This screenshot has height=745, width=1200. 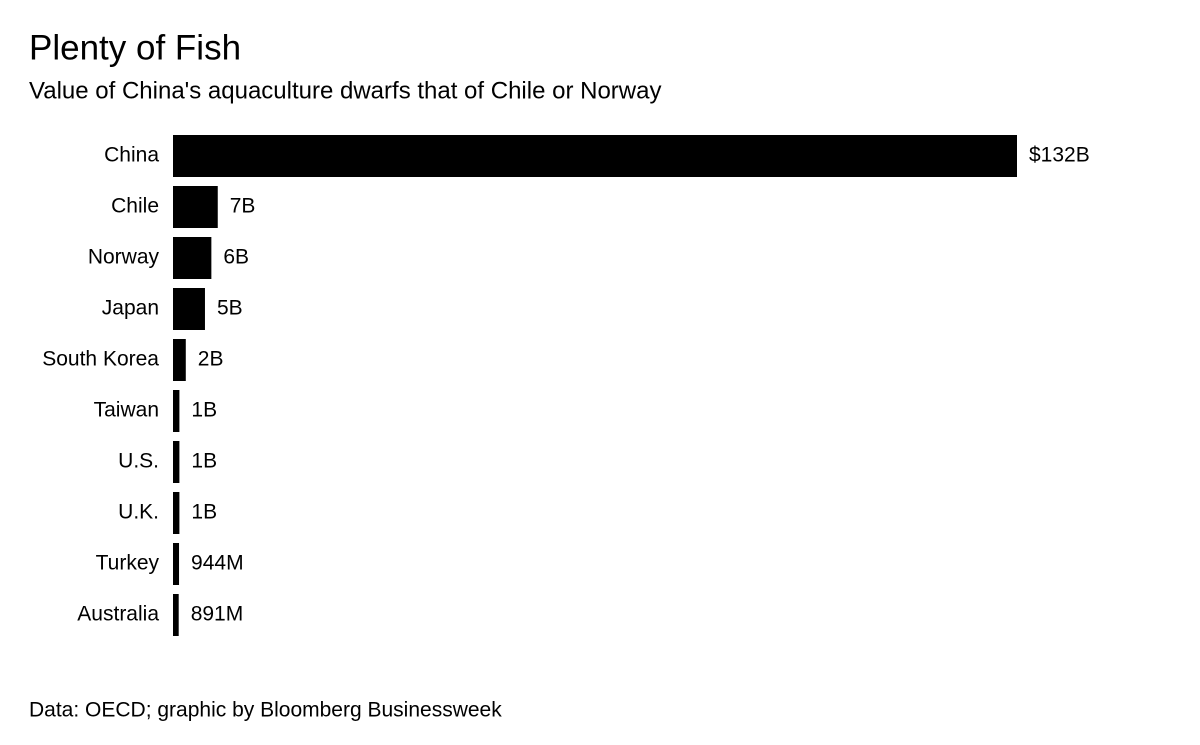 What do you see at coordinates (124, 257) in the screenshot?
I see `category-label: Norway` at bounding box center [124, 257].